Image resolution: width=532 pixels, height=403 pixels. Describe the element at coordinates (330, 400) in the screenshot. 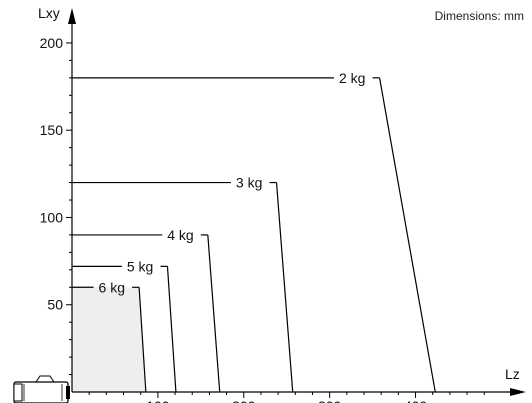

I see `x-tick-label: 300` at that location.